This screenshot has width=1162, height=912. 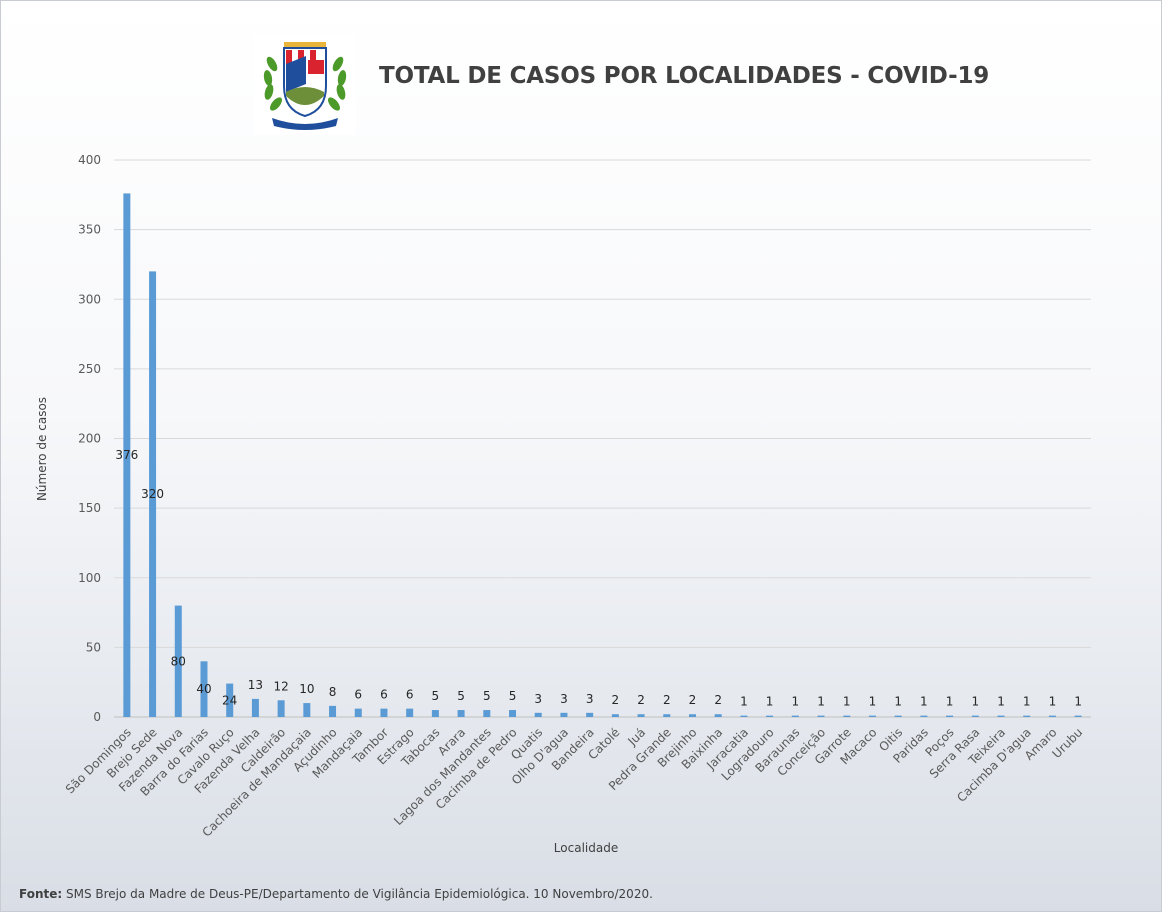 What do you see at coordinates (89, 299) in the screenshot?
I see `y-tick-label: 300` at bounding box center [89, 299].